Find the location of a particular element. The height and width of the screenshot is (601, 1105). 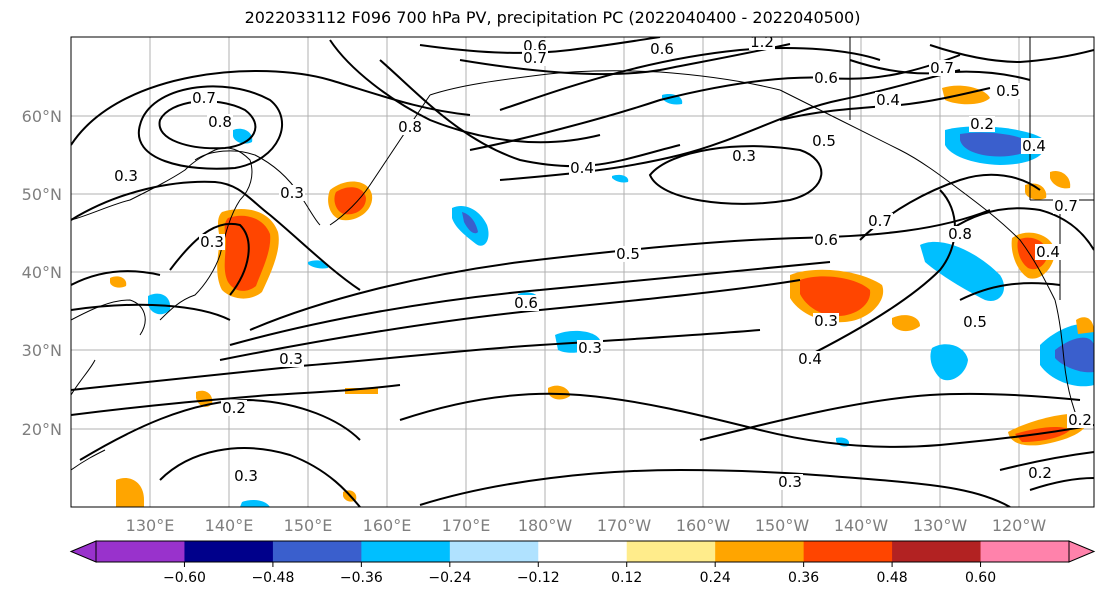

lat-label: 60°N is located at coordinates (42, 116).